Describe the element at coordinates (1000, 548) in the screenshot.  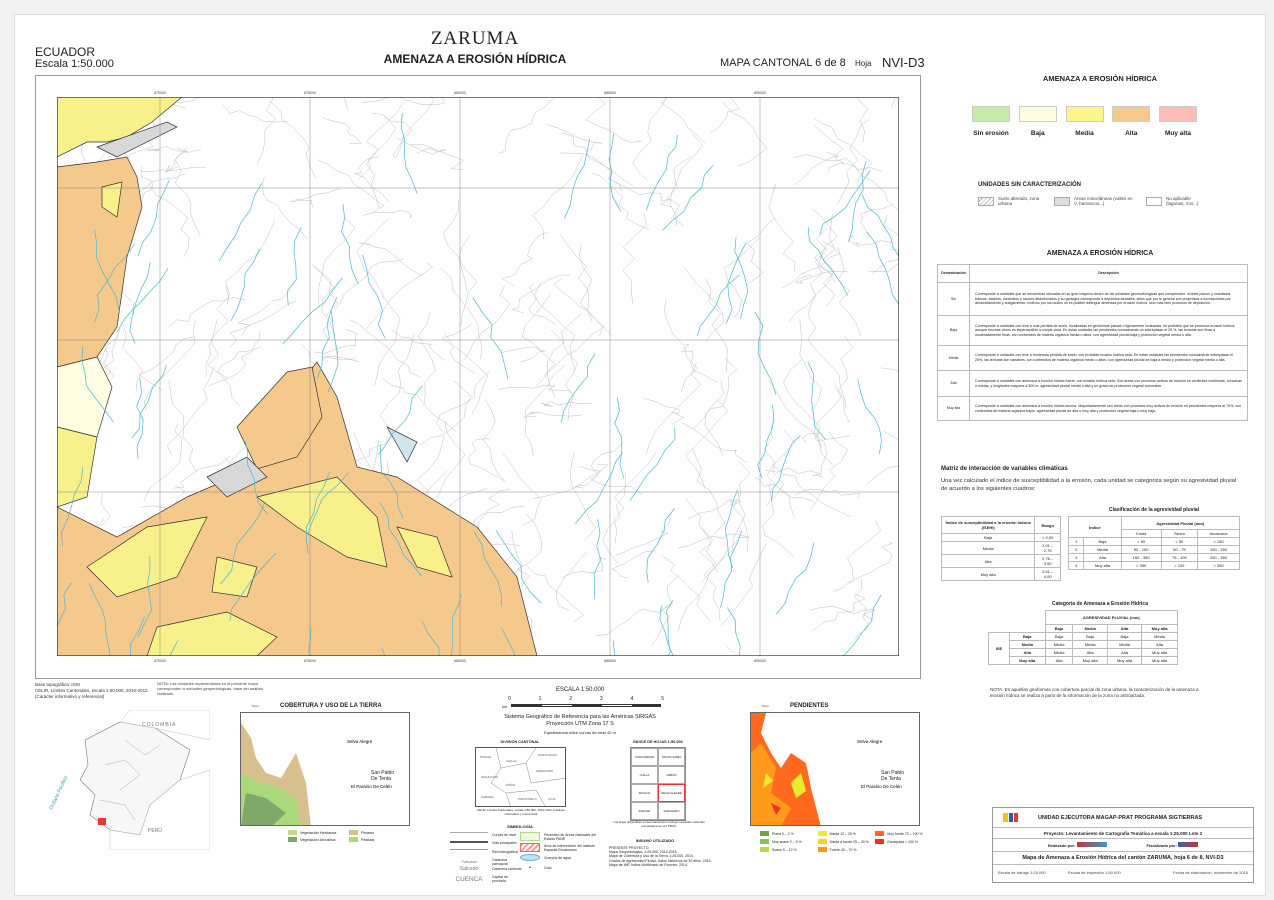
I see `table-row: Media 2,01 – 2,75` at that location.